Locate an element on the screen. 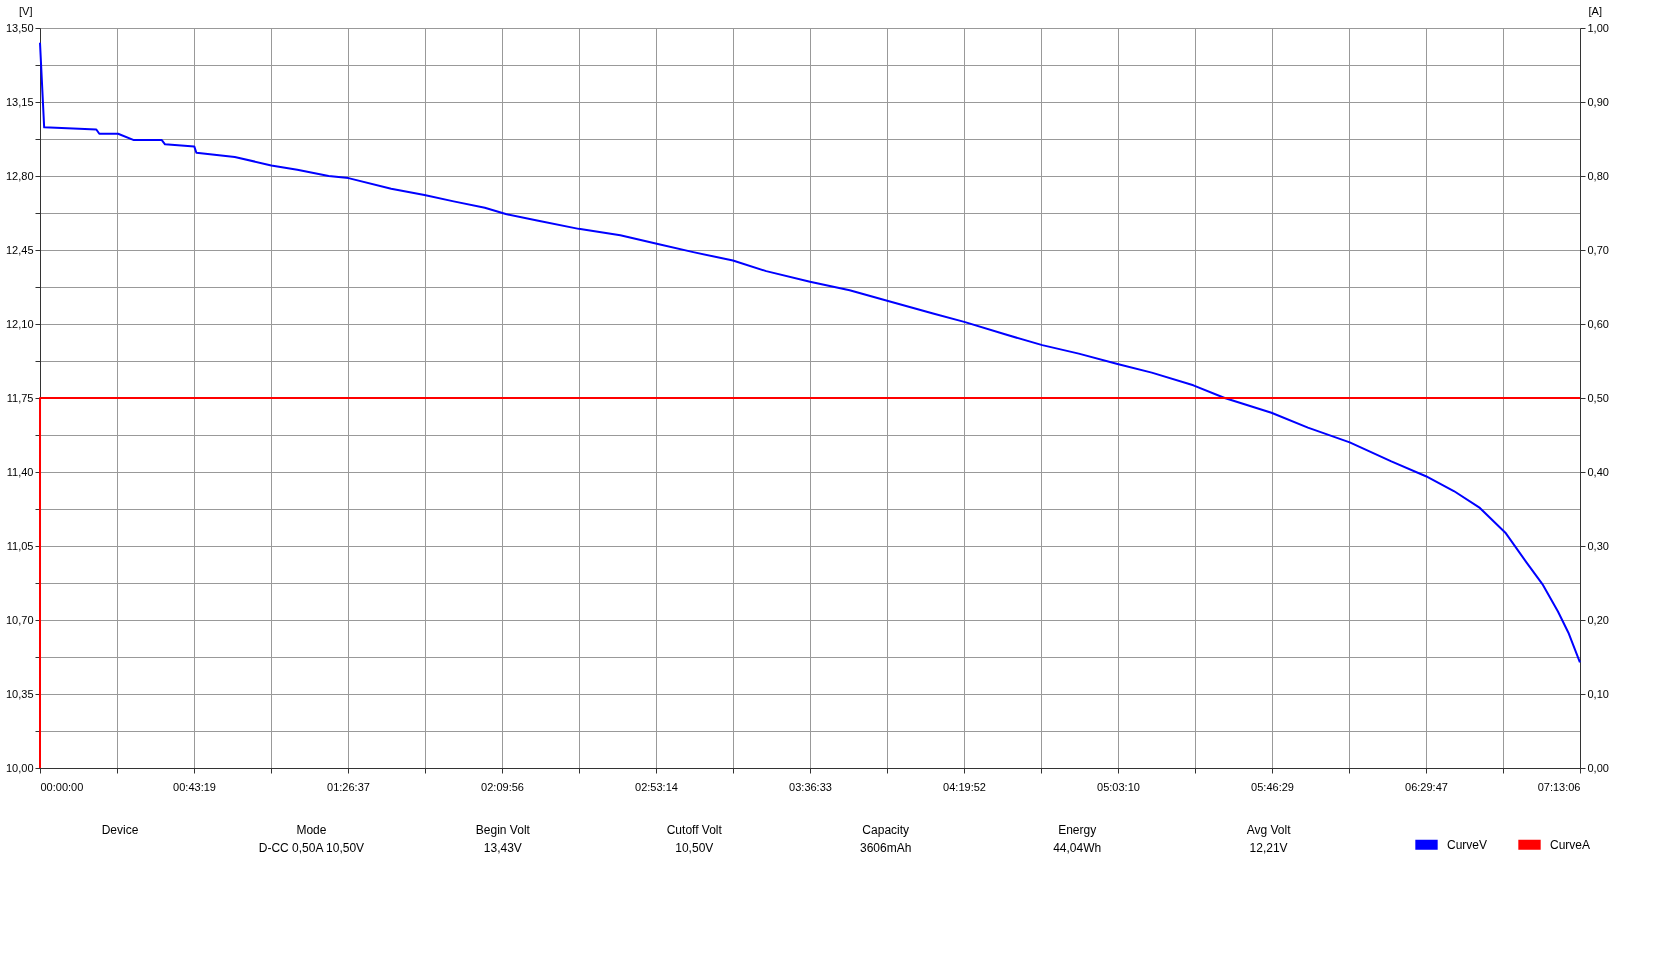  text: Begin Volt is located at coordinates (503, 830).